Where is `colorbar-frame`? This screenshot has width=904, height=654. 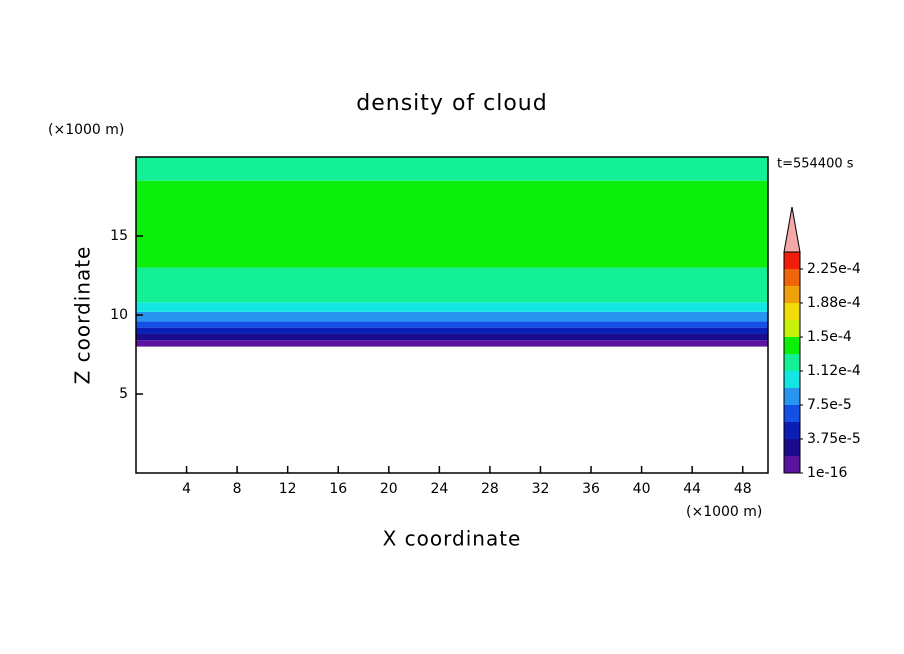 colorbar-frame is located at coordinates (792, 362).